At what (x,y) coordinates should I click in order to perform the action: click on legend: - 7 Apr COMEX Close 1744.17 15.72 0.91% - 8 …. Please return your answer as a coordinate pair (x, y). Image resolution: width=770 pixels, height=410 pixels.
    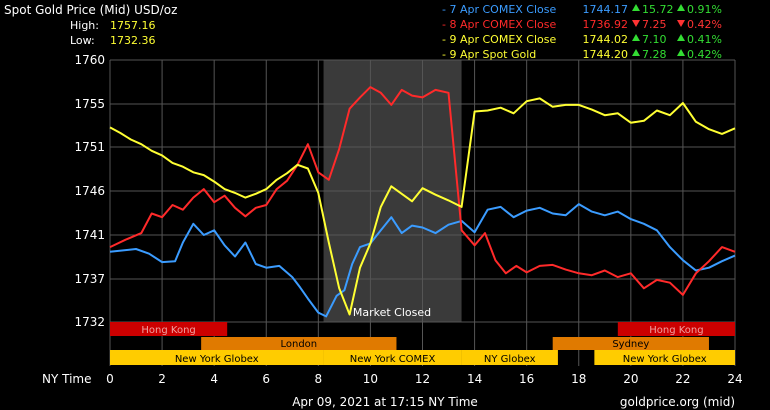
    Looking at the image, I should click on (582, 32).